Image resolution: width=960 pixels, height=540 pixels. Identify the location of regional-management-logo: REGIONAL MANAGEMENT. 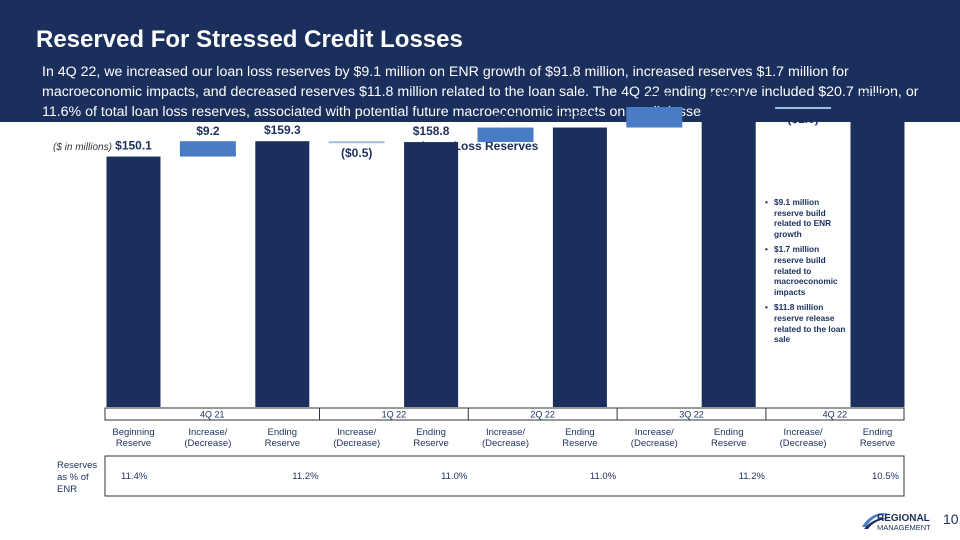
(896, 522).